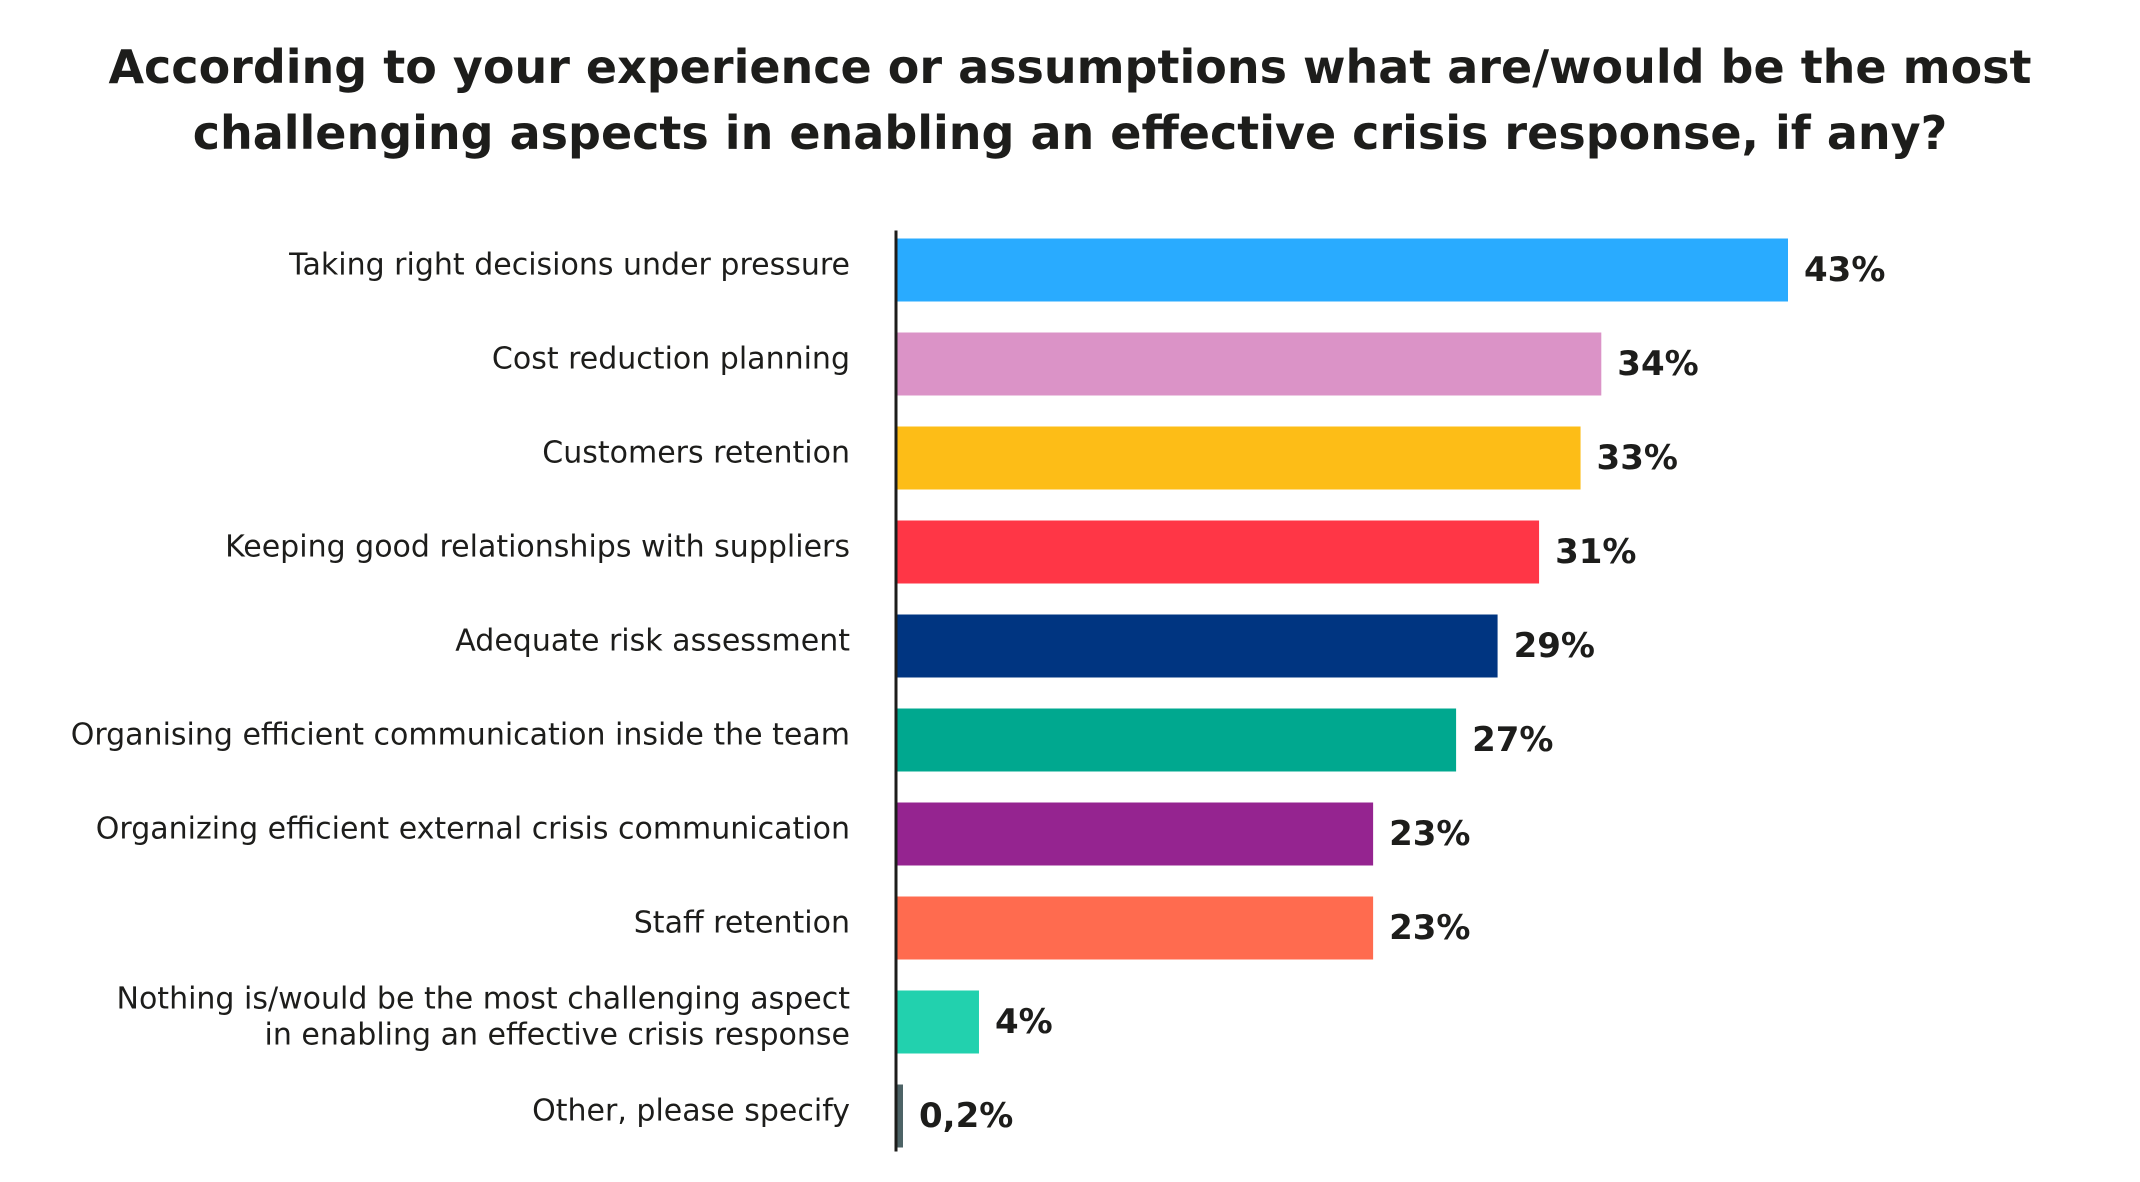 This screenshot has height=1182, width=2140. I want to click on value-label-9: 0,2%, so click(966, 1116).